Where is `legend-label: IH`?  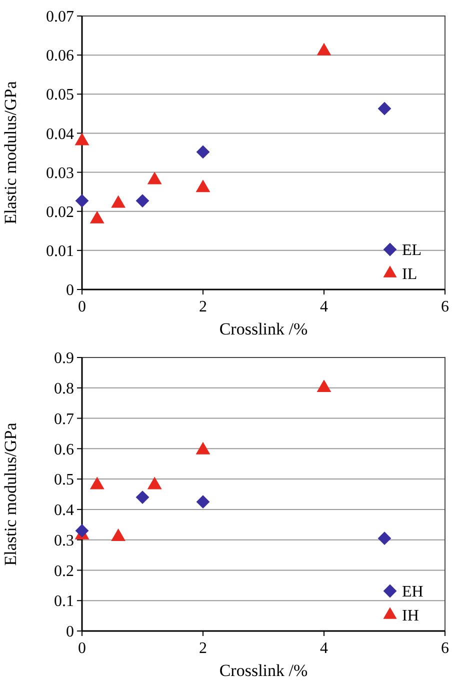 legend-label: IH is located at coordinates (411, 616).